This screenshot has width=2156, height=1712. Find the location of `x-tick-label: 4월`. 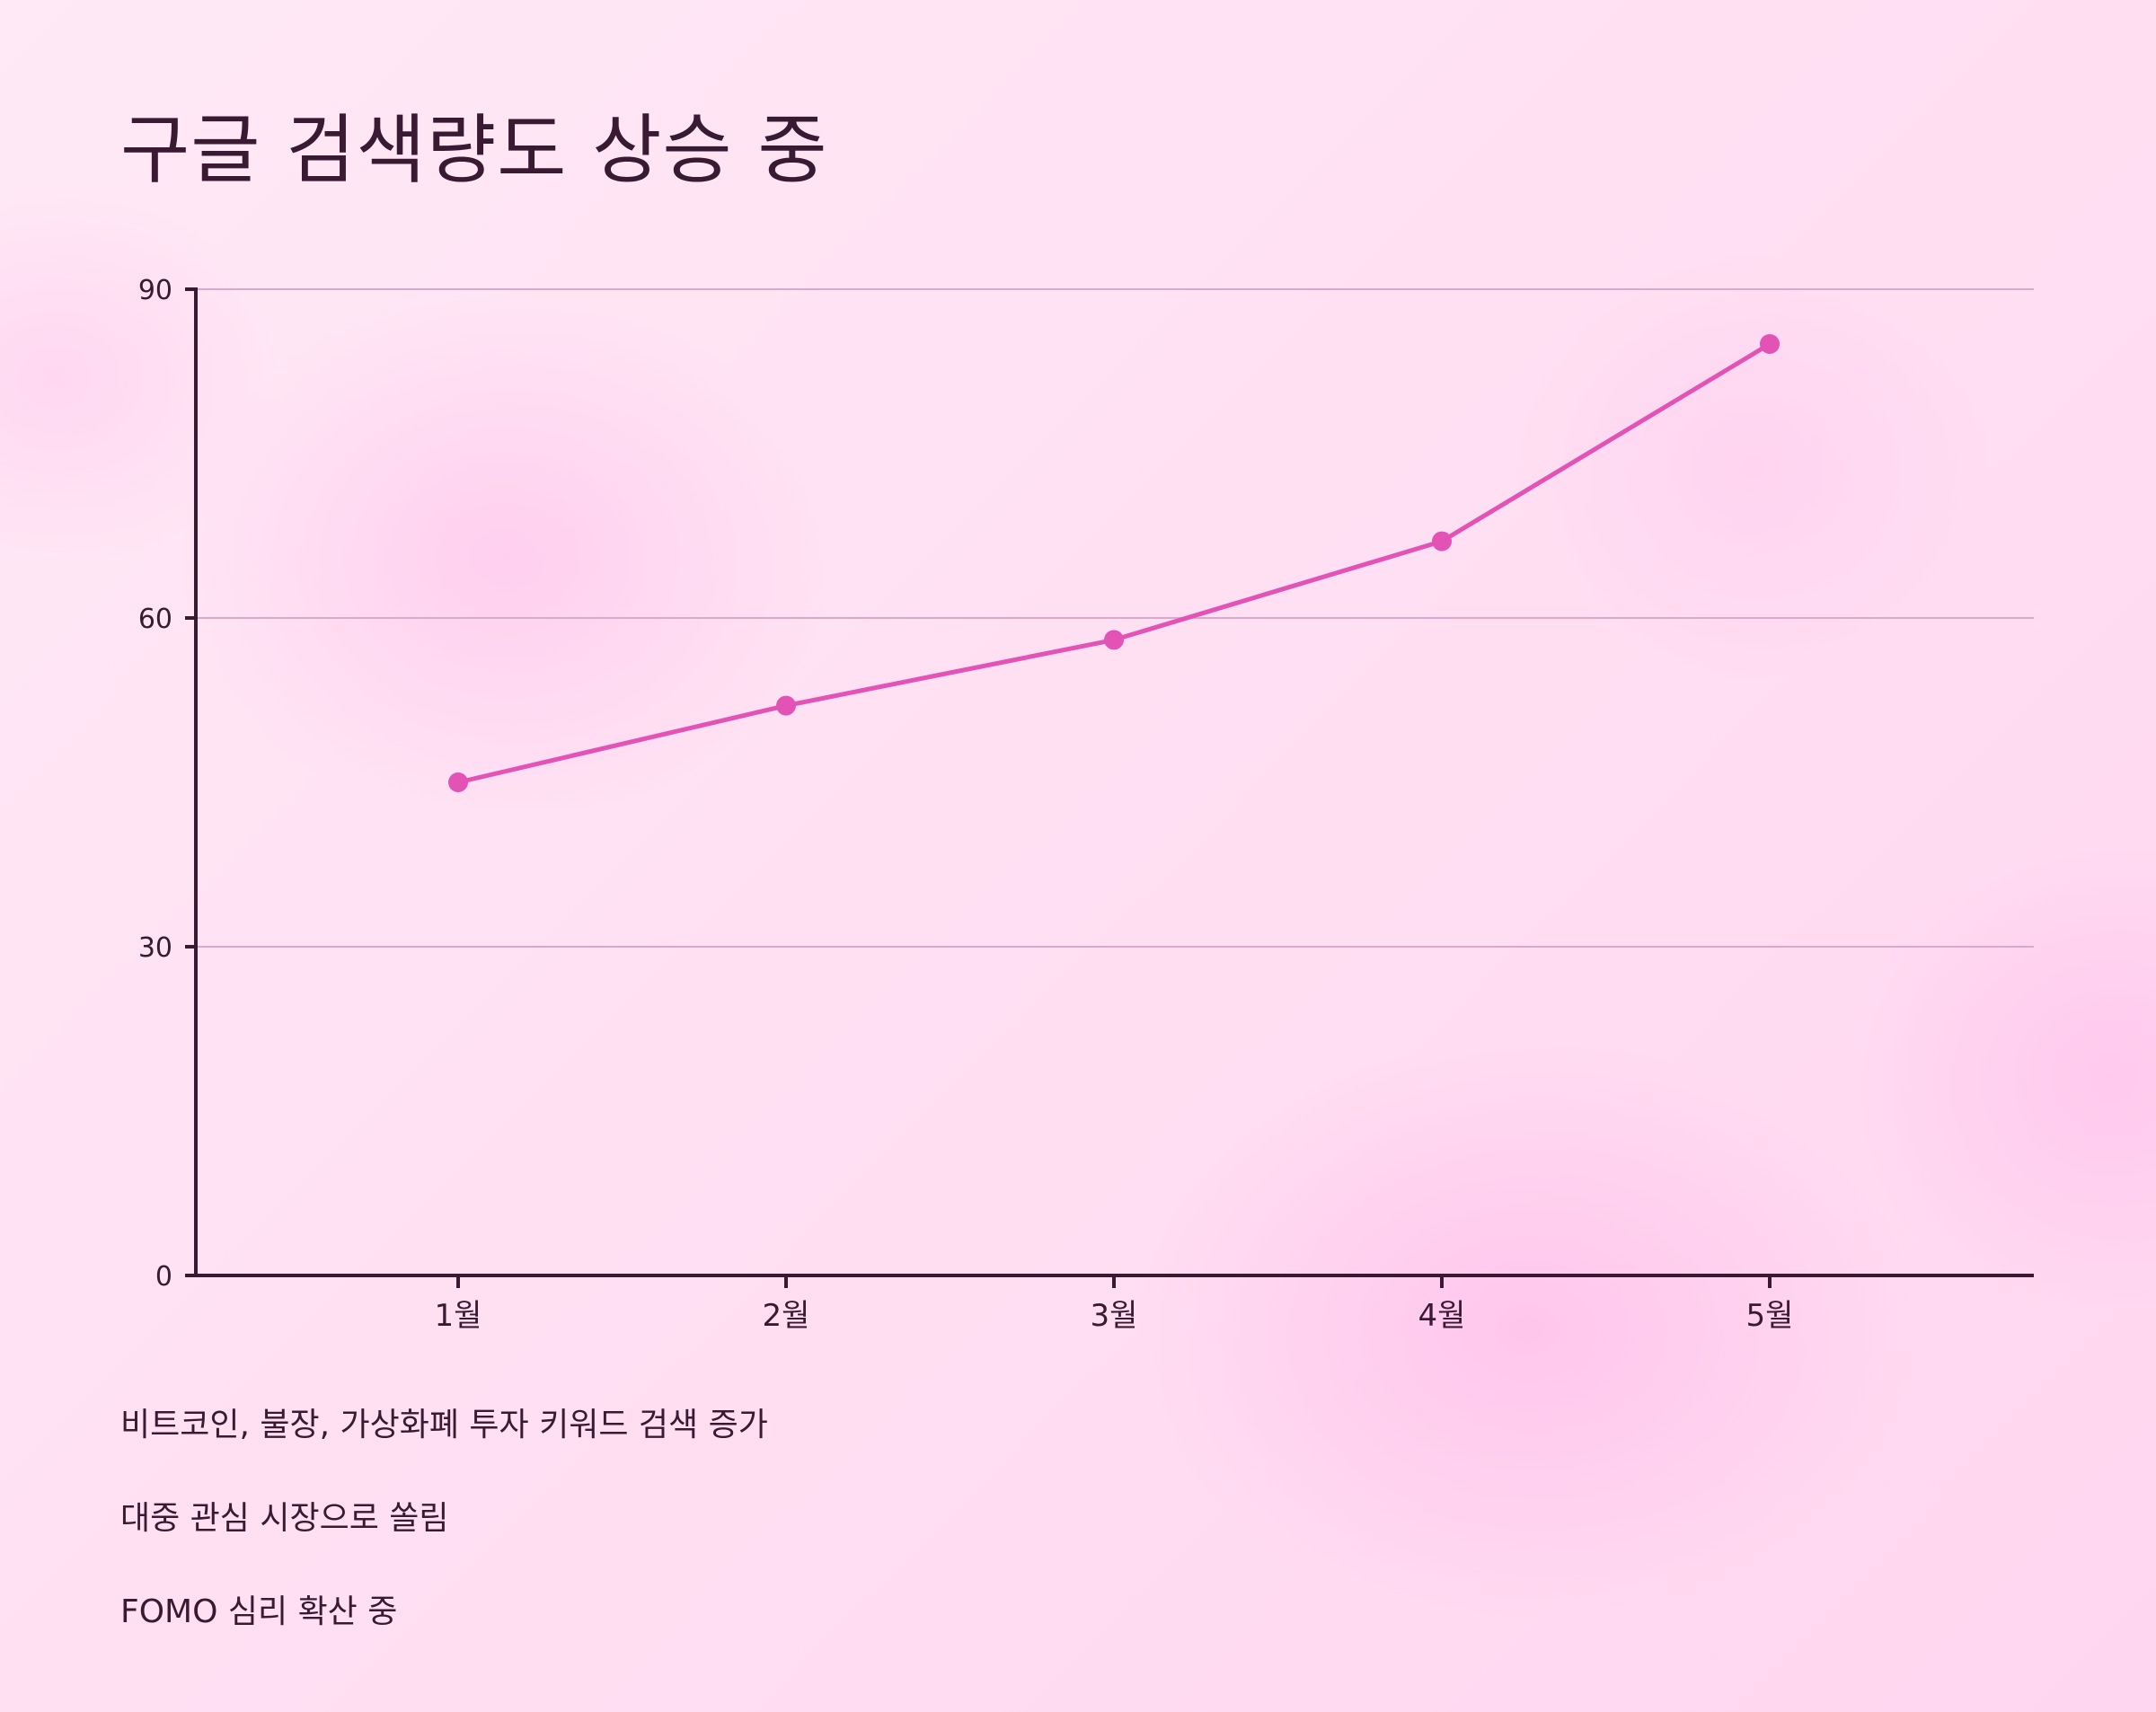

x-tick-label: 4월 is located at coordinates (1442, 1316).